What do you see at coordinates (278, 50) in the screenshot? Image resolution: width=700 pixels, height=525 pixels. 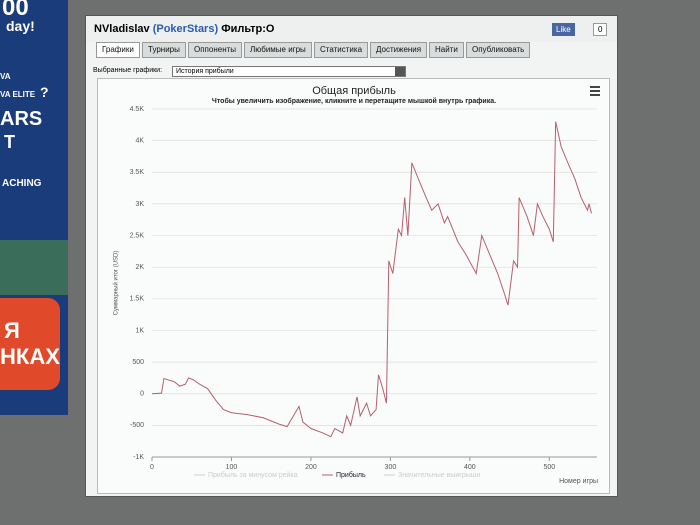 I see `tab: Любимые игры` at bounding box center [278, 50].